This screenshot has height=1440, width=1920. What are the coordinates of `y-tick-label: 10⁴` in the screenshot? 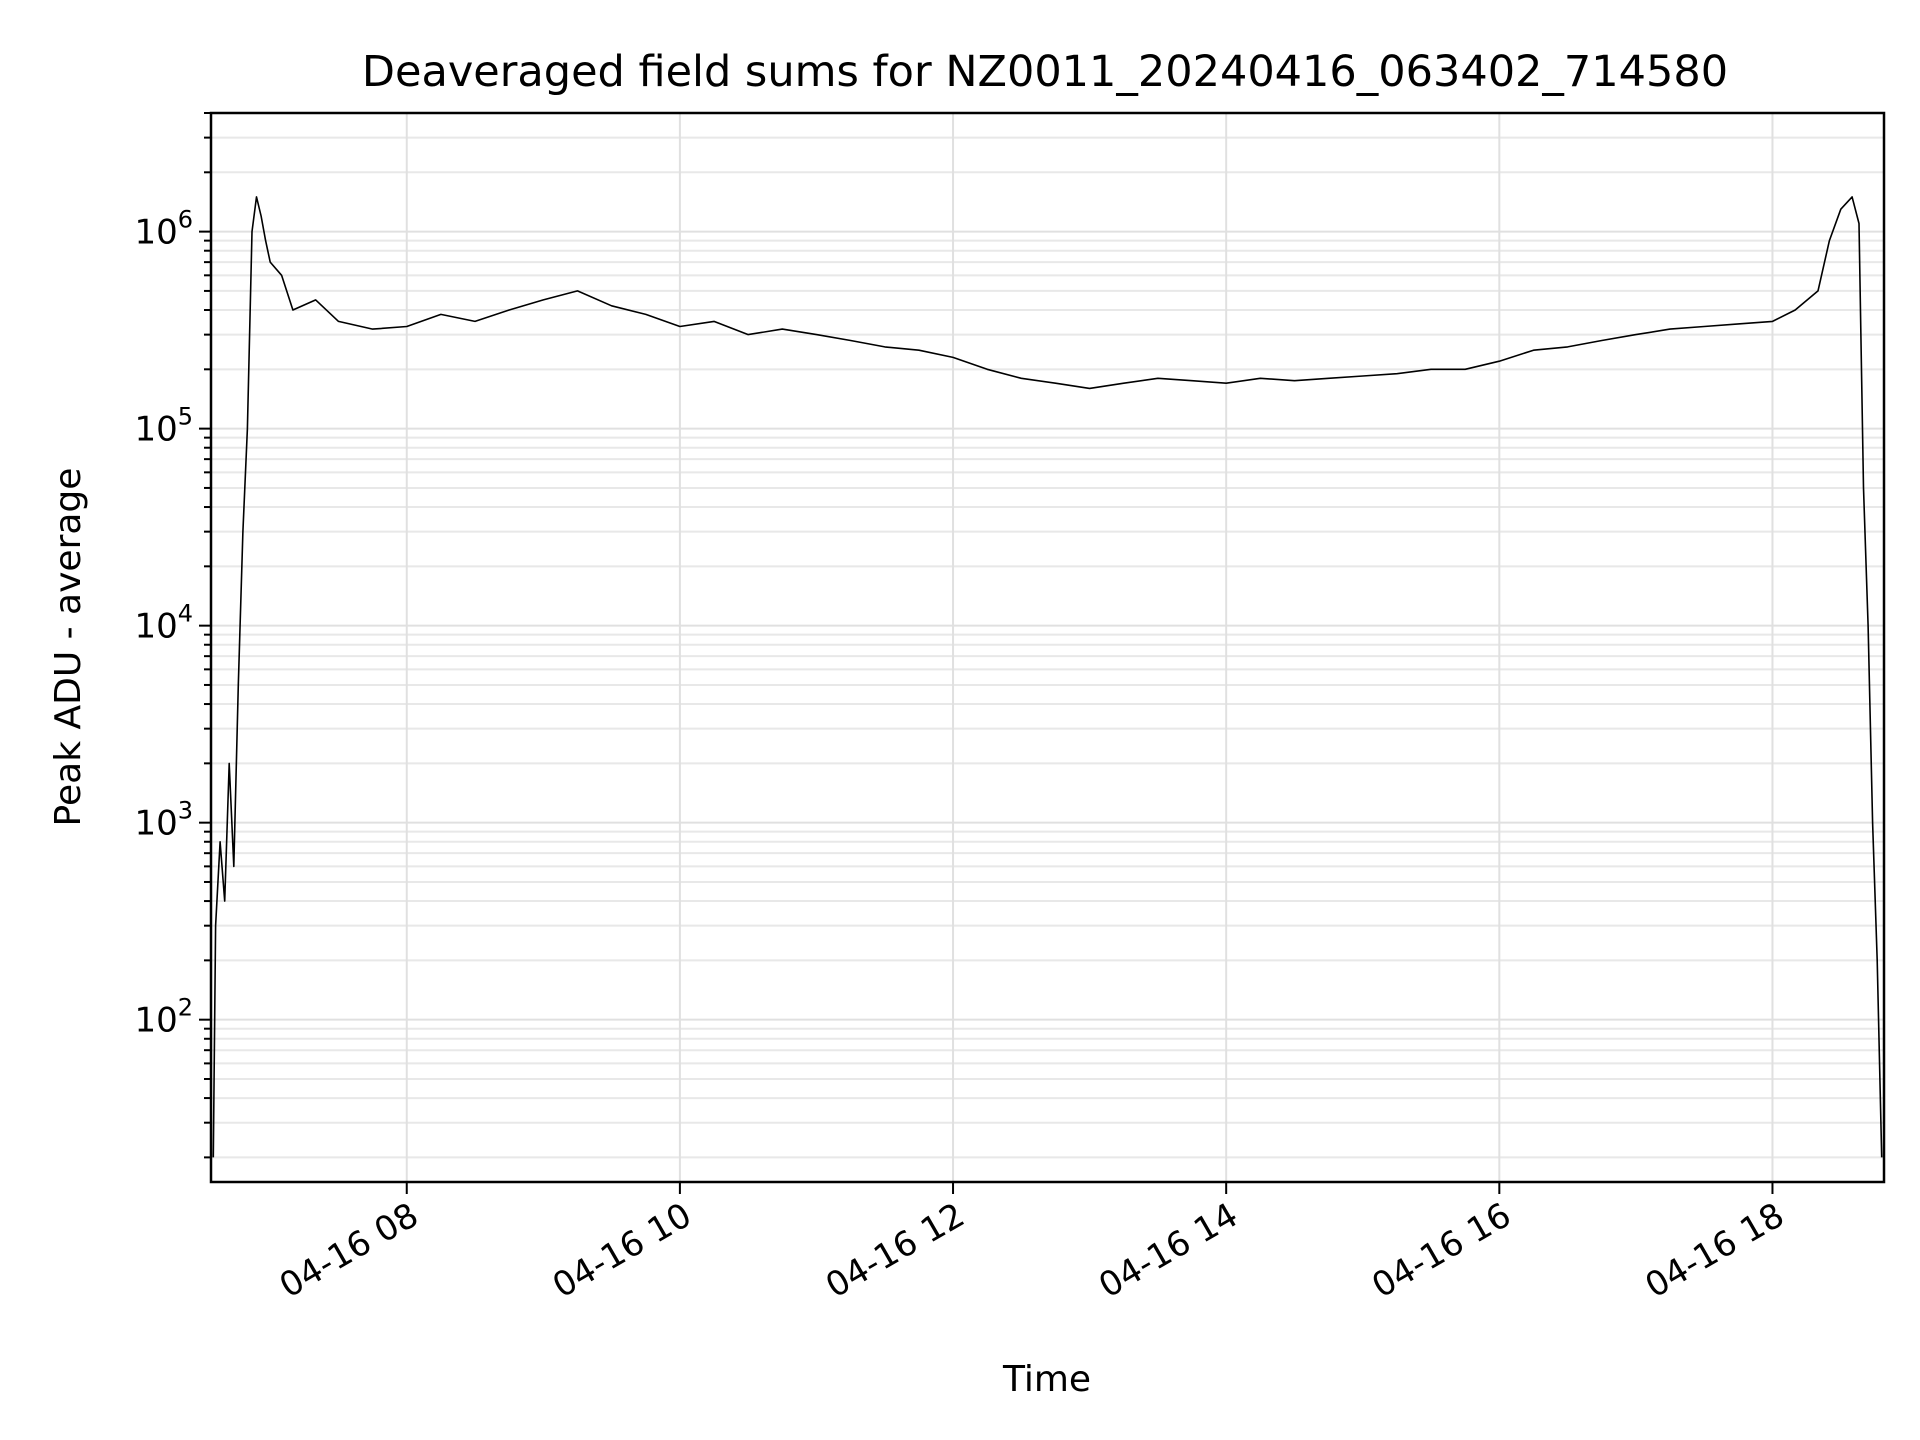 It's located at (163, 623).